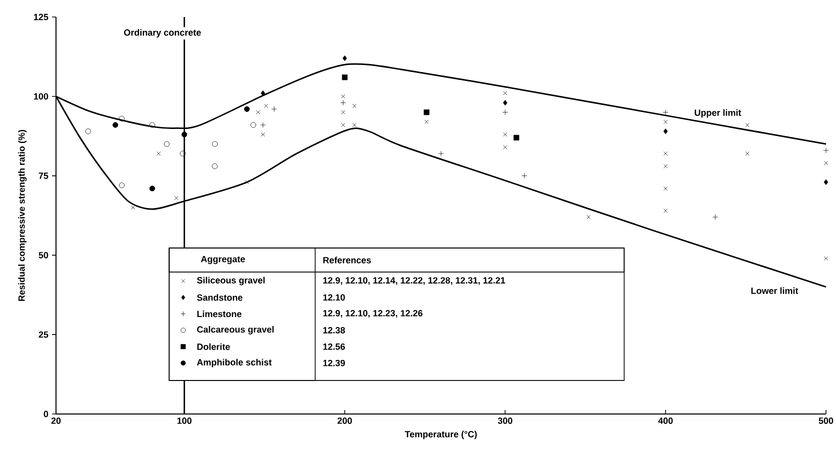  I want to click on x-tick-label: 300, so click(505, 421).